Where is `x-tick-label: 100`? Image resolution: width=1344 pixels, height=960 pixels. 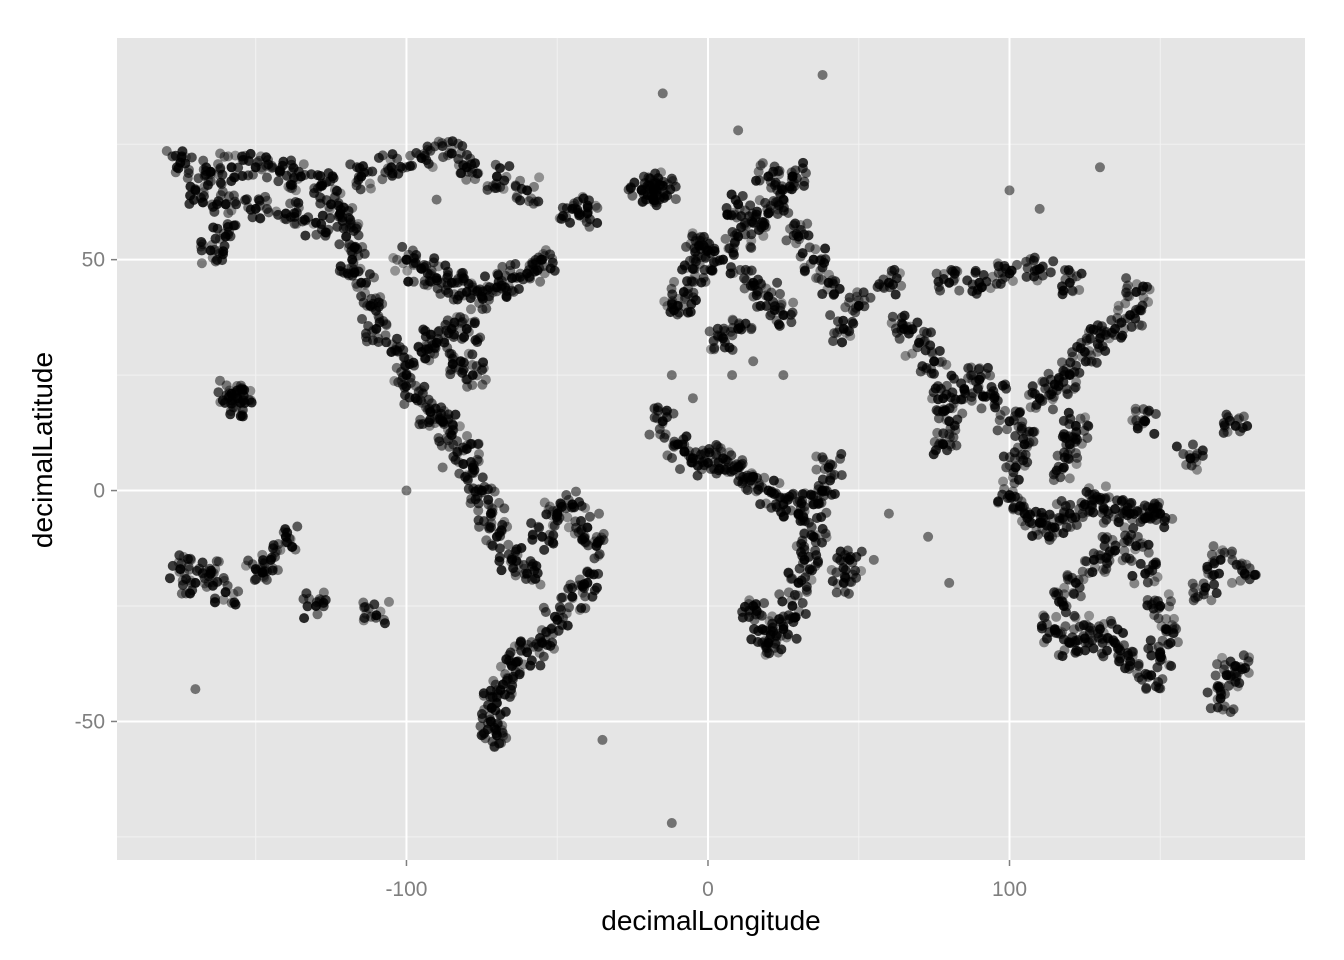 x-tick-label: 100 is located at coordinates (1009, 889).